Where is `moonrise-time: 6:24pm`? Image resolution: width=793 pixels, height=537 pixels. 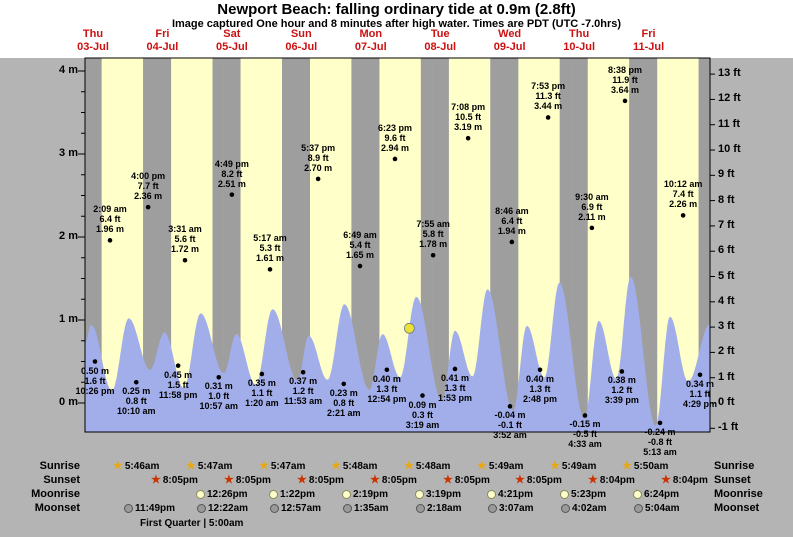 moonrise-time: 6:24pm is located at coordinates (662, 494).